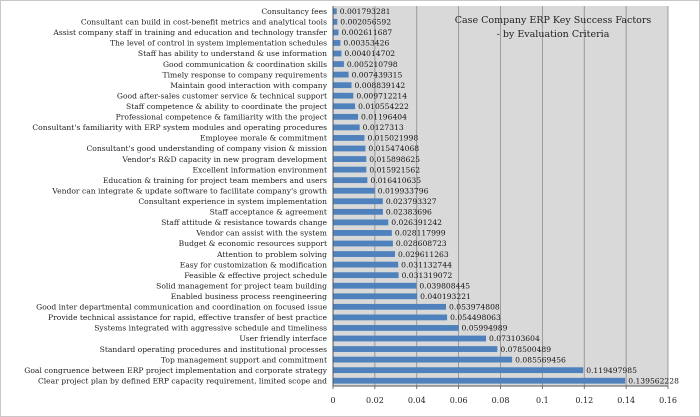  What do you see at coordinates (485, 328) in the screenshot?
I see `data-label: 0.05994989` at bounding box center [485, 328].